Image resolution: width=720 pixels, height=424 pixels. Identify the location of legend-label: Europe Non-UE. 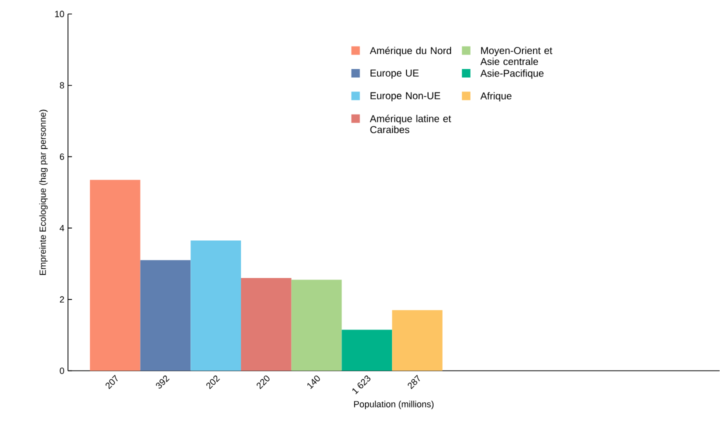
(405, 97).